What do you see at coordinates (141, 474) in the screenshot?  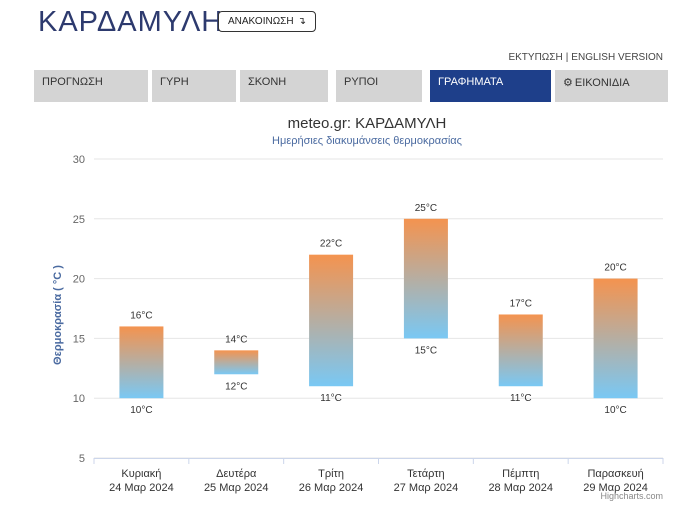 I see `x-category-day: Κυριακή` at bounding box center [141, 474].